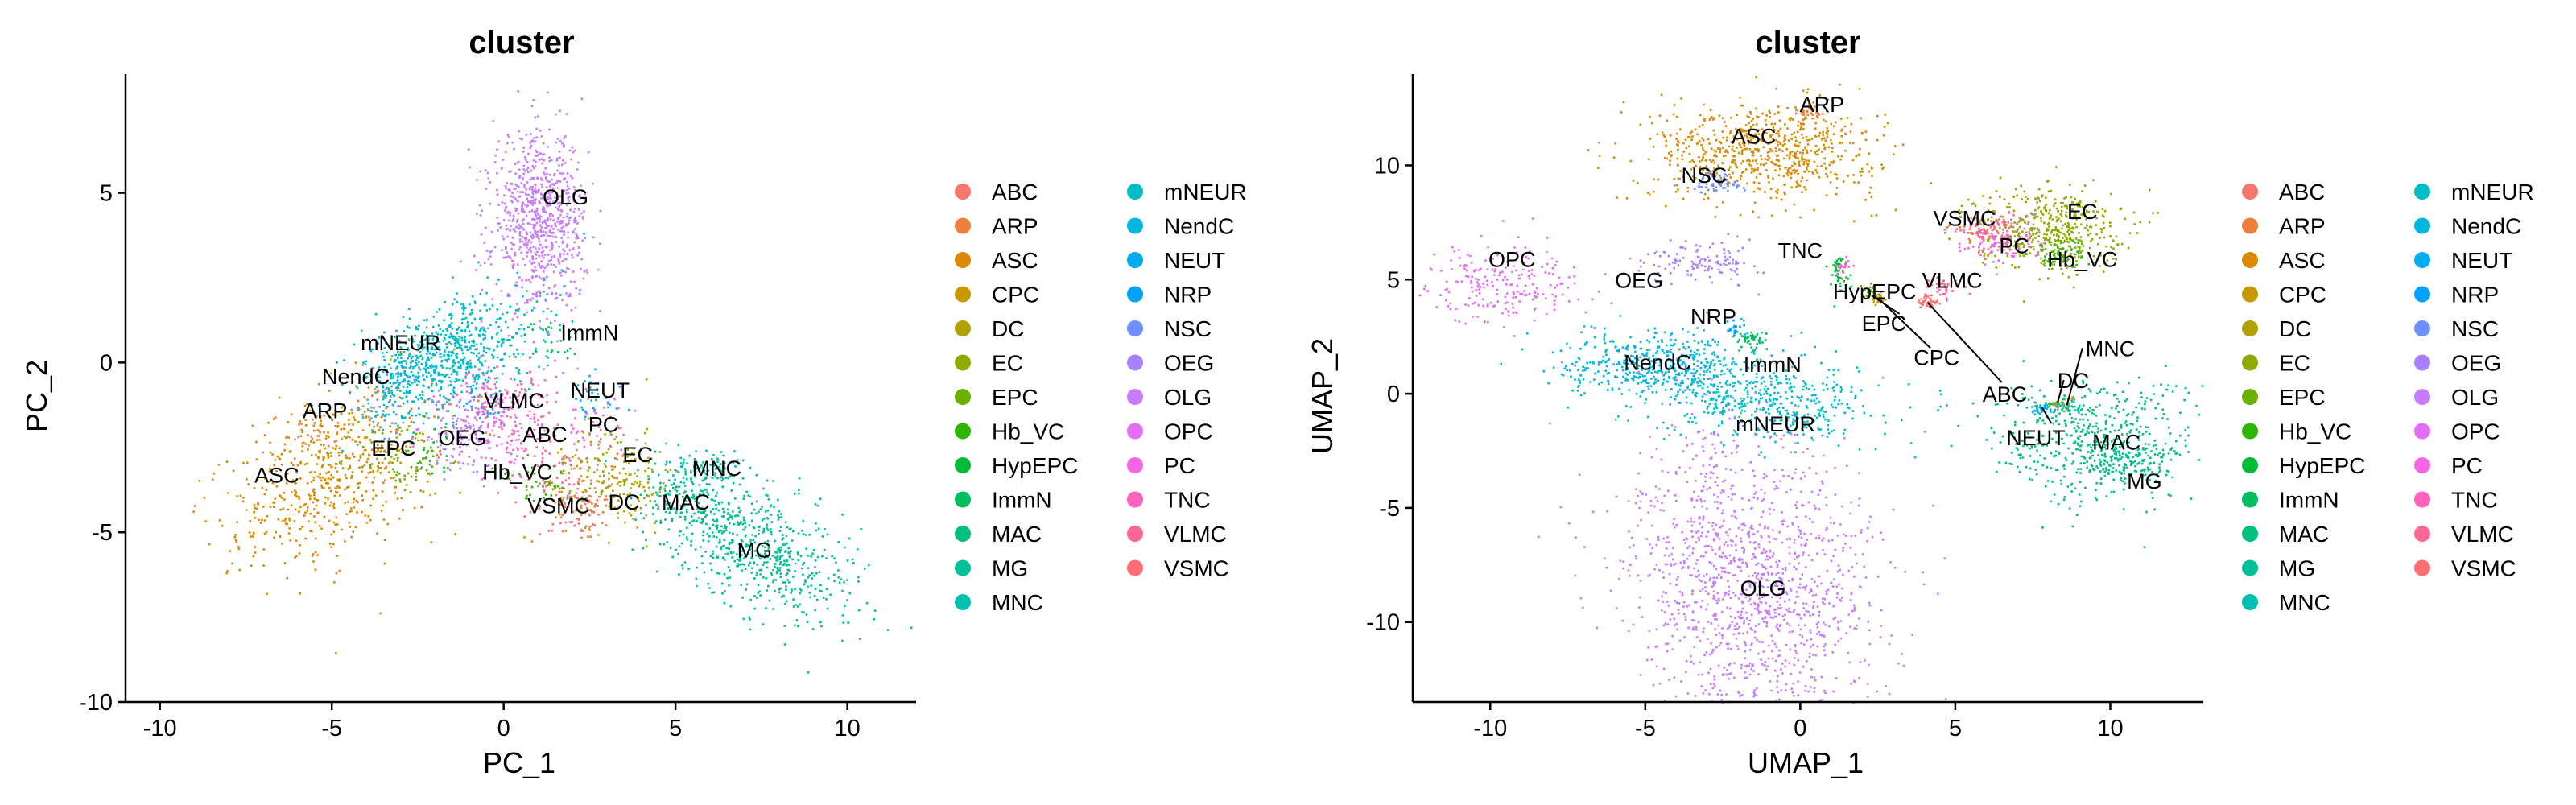  Describe the element at coordinates (1179, 465) in the screenshot. I see `legend-label-PC: PC` at that location.